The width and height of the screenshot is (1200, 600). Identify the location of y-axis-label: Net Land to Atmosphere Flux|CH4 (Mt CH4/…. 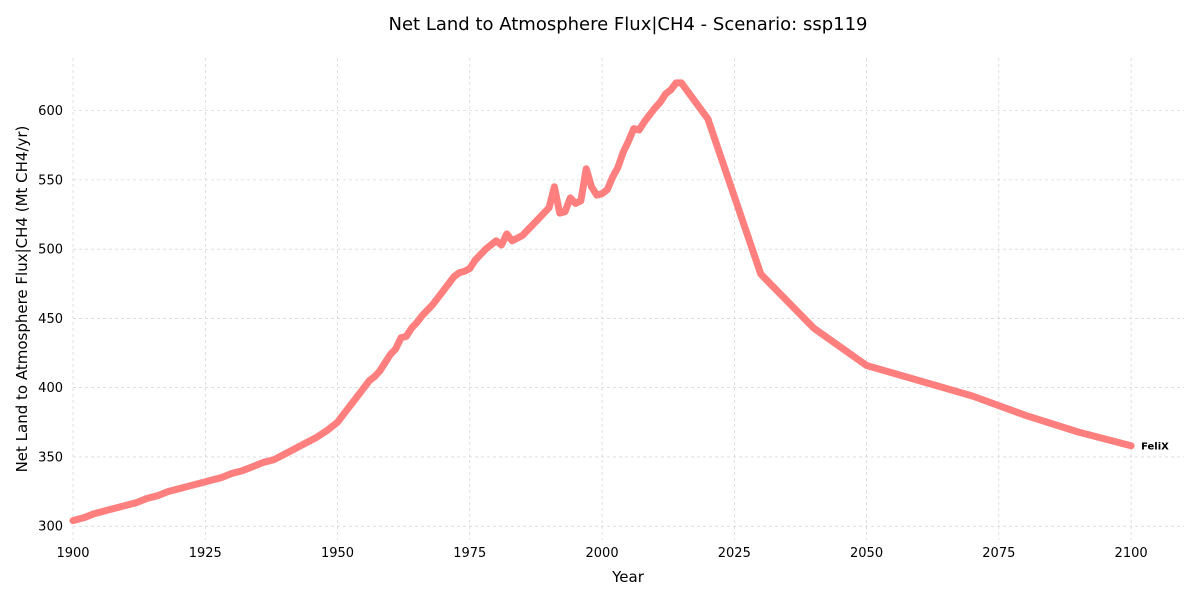
(22, 299).